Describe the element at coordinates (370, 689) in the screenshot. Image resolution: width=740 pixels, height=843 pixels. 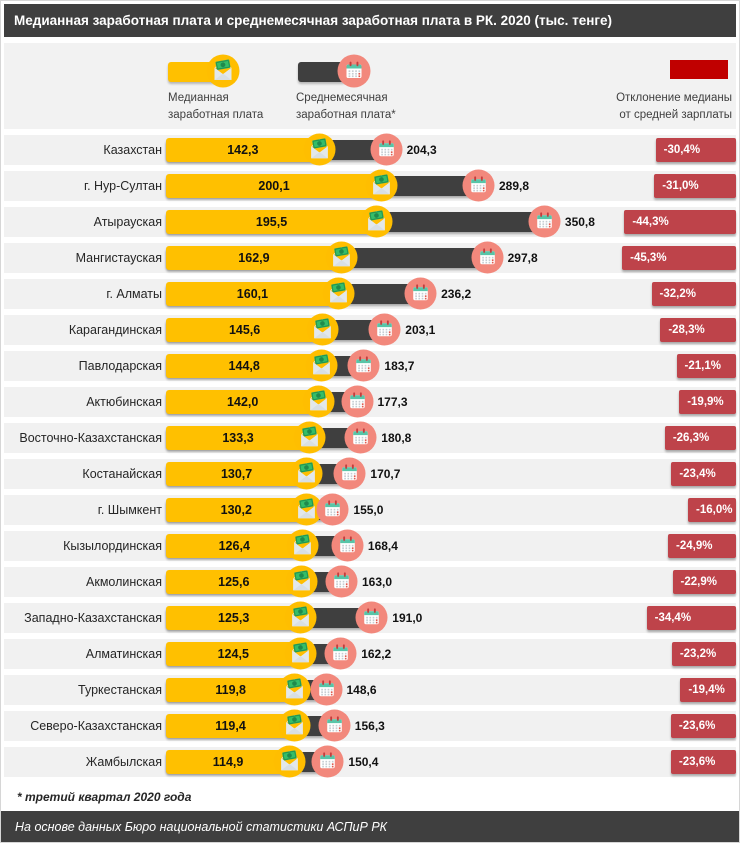
I see `chart-row: Туркестанская 119,8` at that location.